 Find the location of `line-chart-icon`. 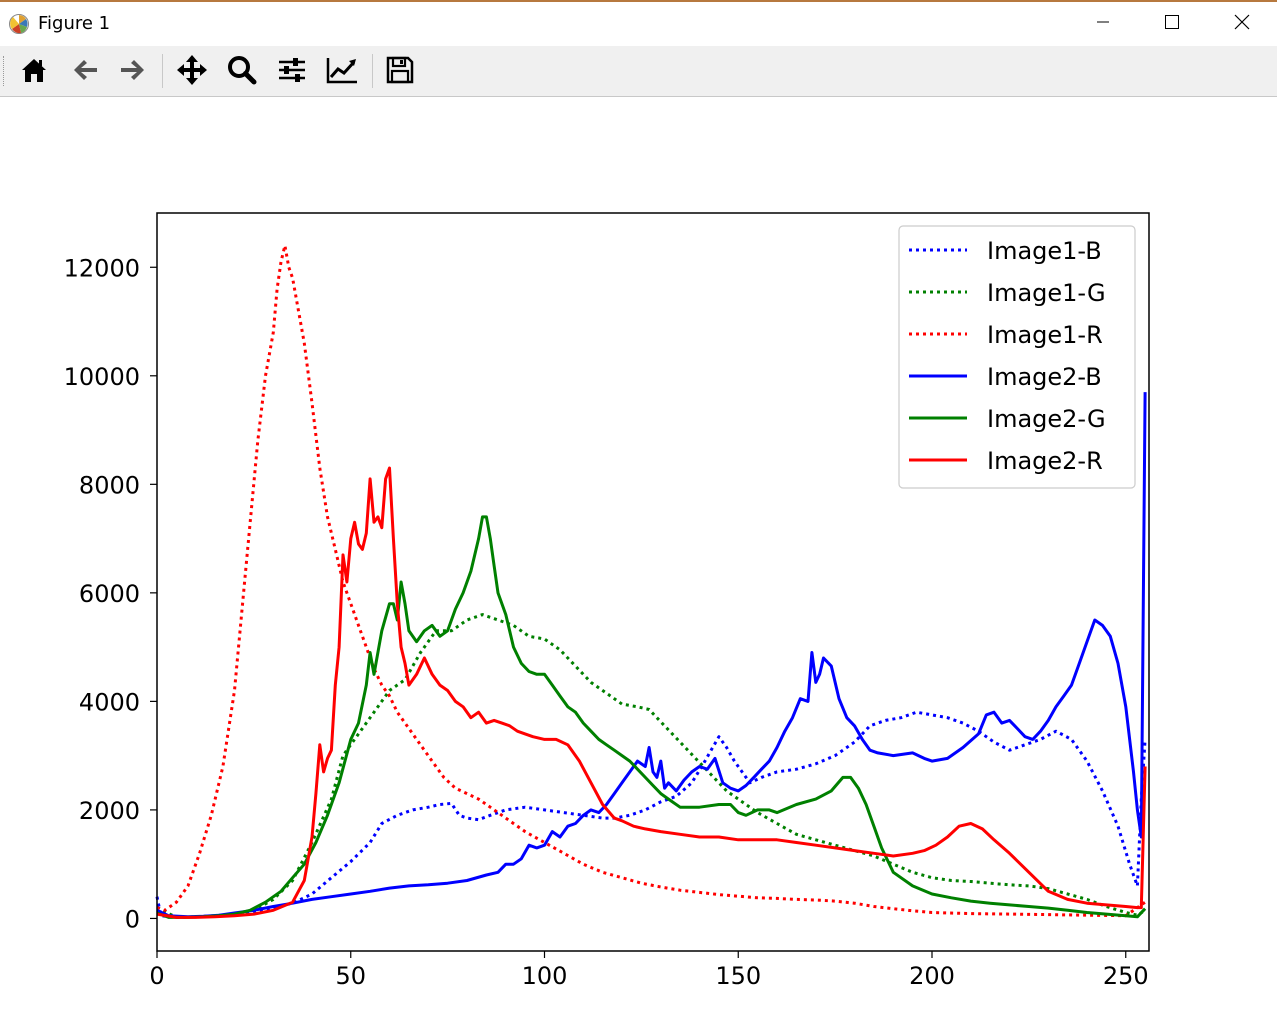

line-chart-icon is located at coordinates (342, 72).